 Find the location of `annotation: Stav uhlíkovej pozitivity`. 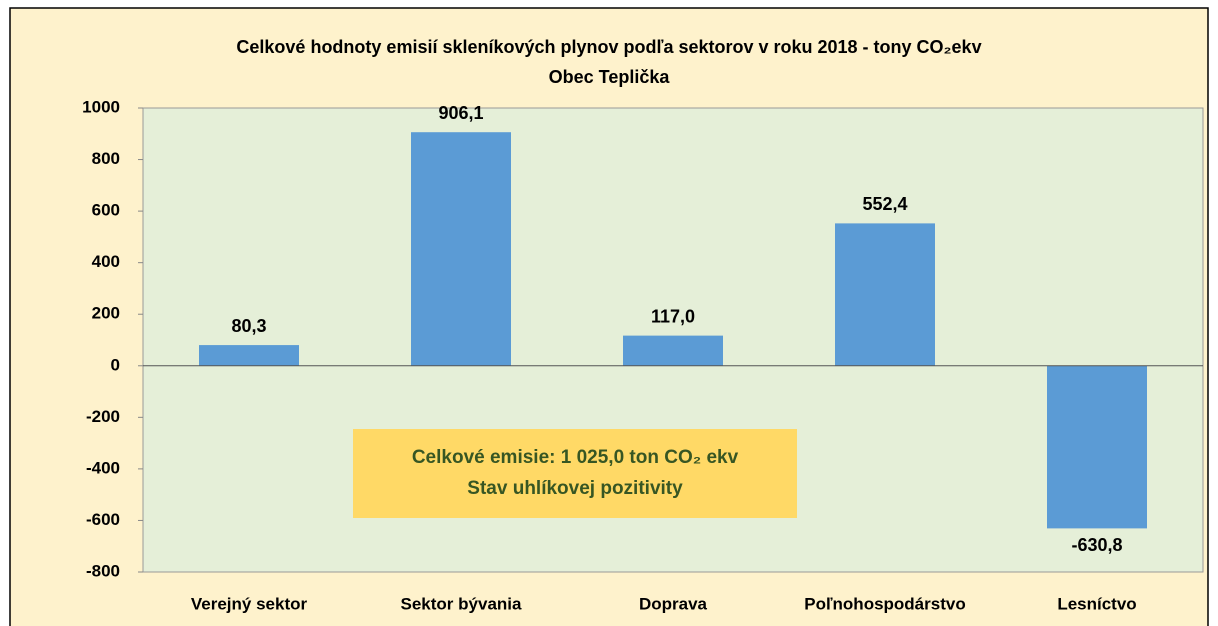

annotation: Stav uhlíkovej pozitivity is located at coordinates (575, 488).